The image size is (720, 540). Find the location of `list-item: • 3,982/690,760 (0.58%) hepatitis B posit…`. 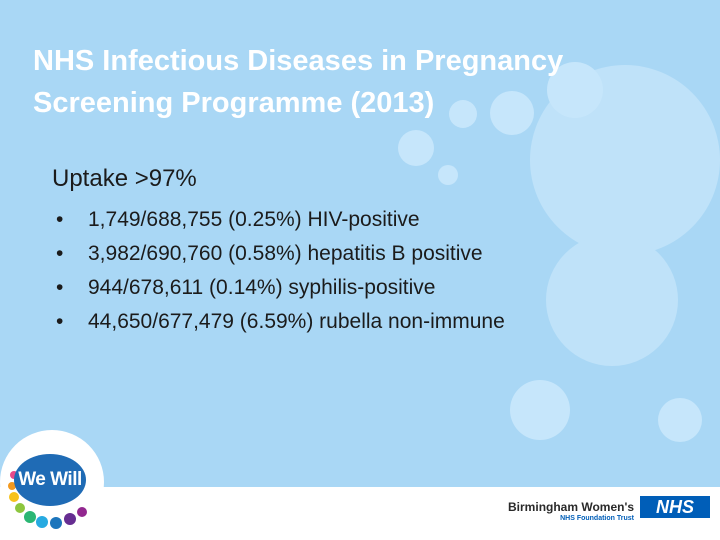

list-item: • 3,982/690,760 (0.58%) hepatitis B posit… is located at coordinates (278, 254).